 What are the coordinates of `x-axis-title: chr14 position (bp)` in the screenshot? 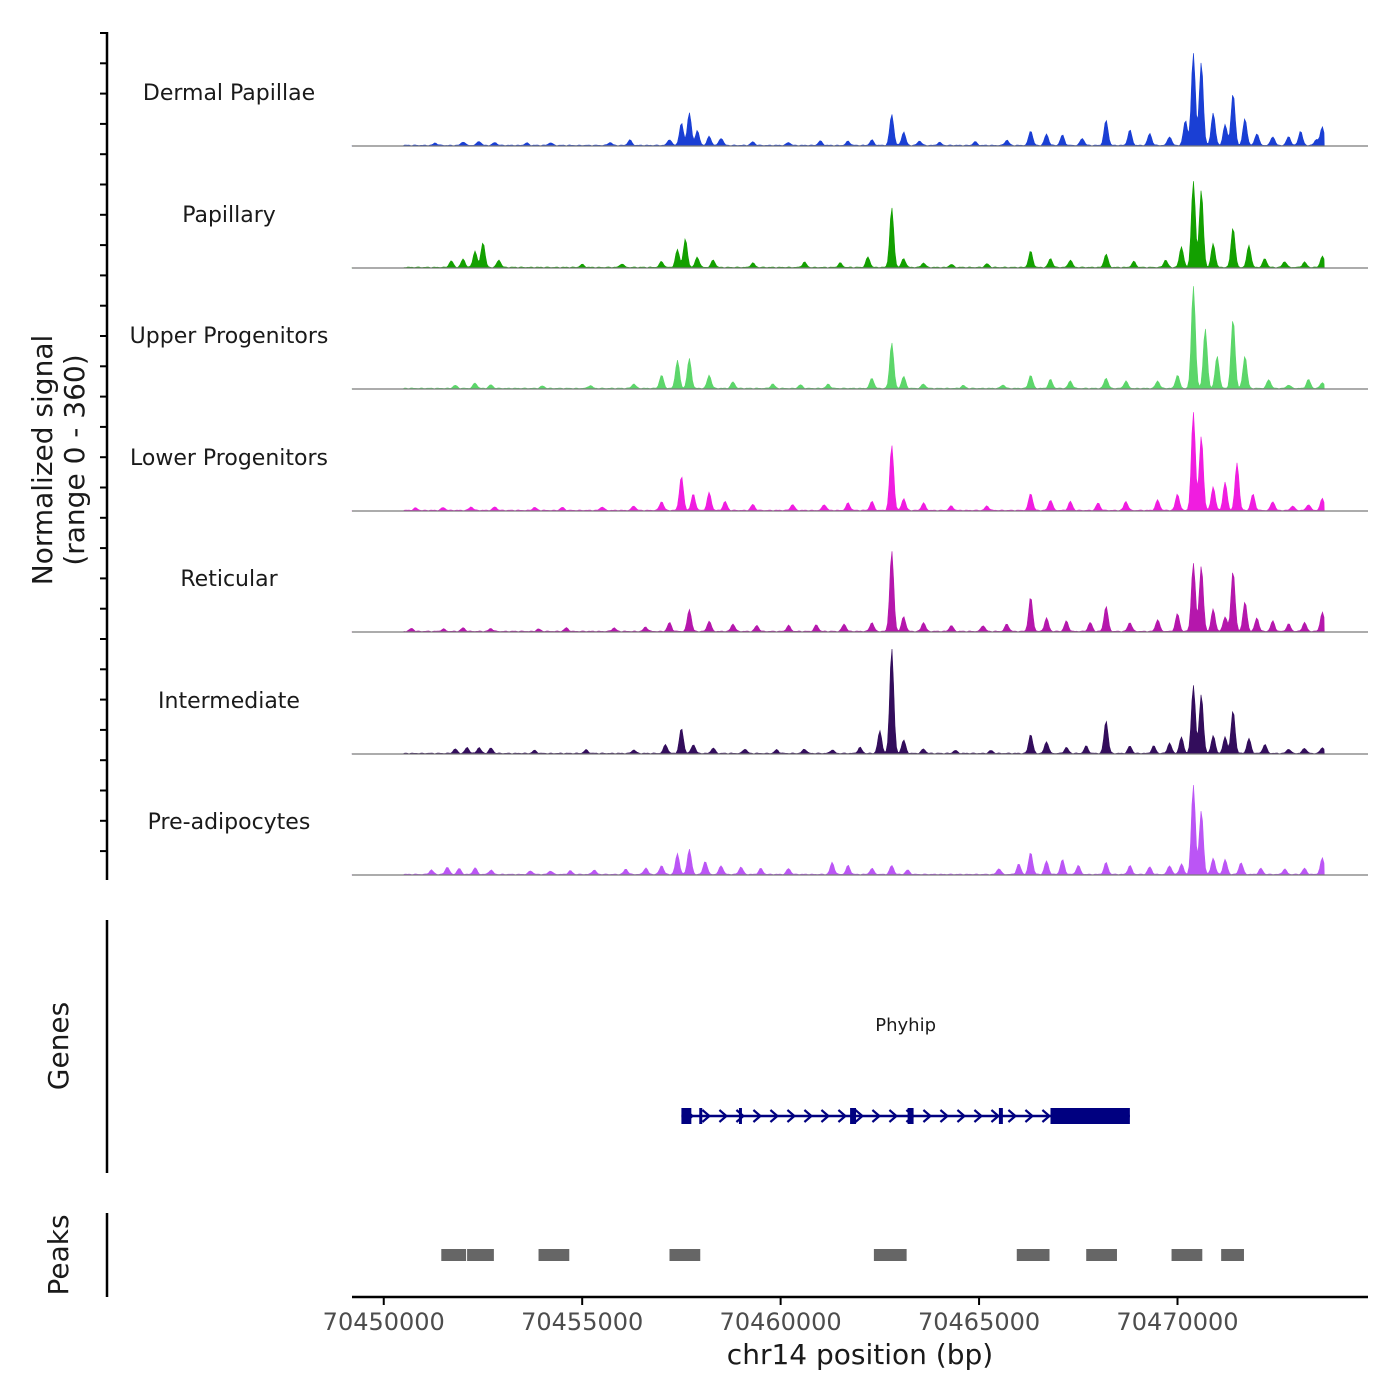 It's located at (860, 1354).